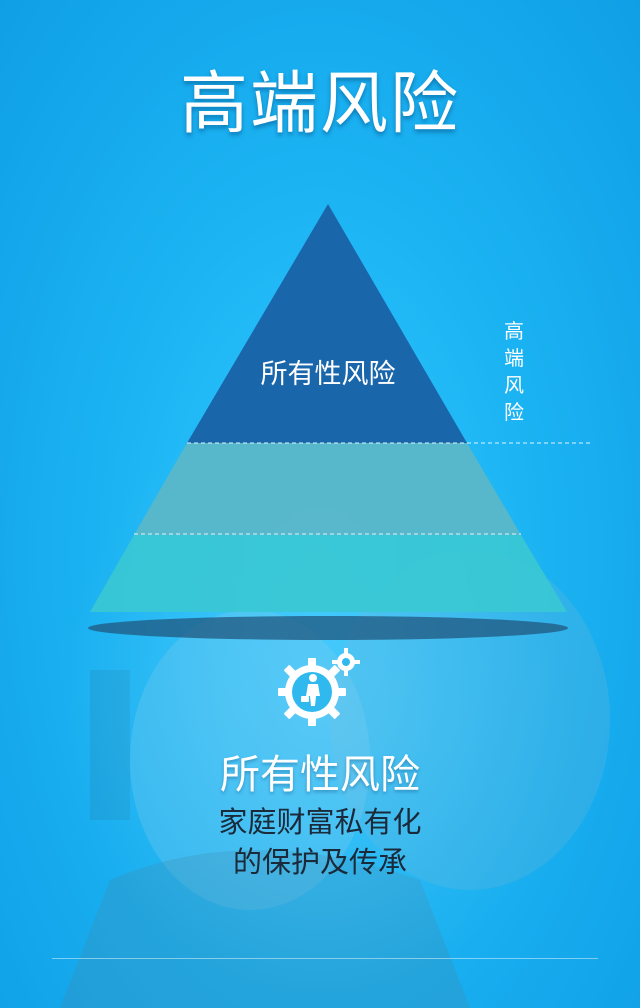 The image size is (640, 1008). What do you see at coordinates (514, 358) in the screenshot?
I see `side-label-char: 端` at bounding box center [514, 358].